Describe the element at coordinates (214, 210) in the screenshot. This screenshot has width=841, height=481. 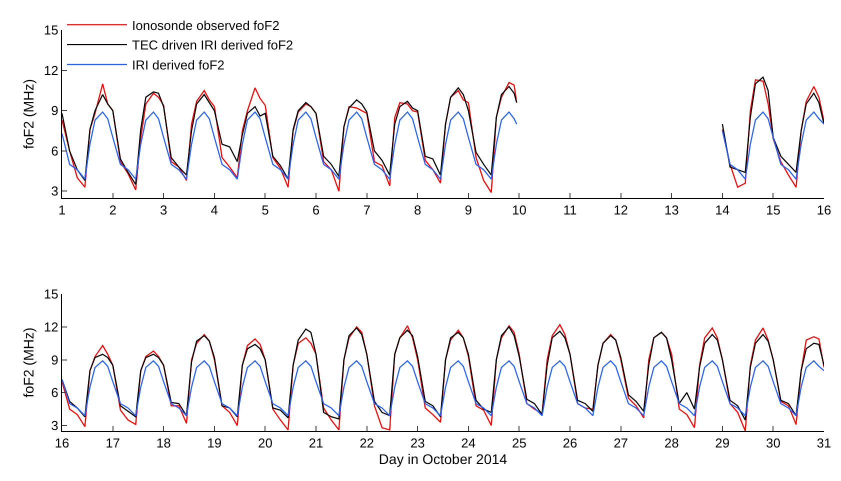
I see `x-tick-label: 4` at that location.